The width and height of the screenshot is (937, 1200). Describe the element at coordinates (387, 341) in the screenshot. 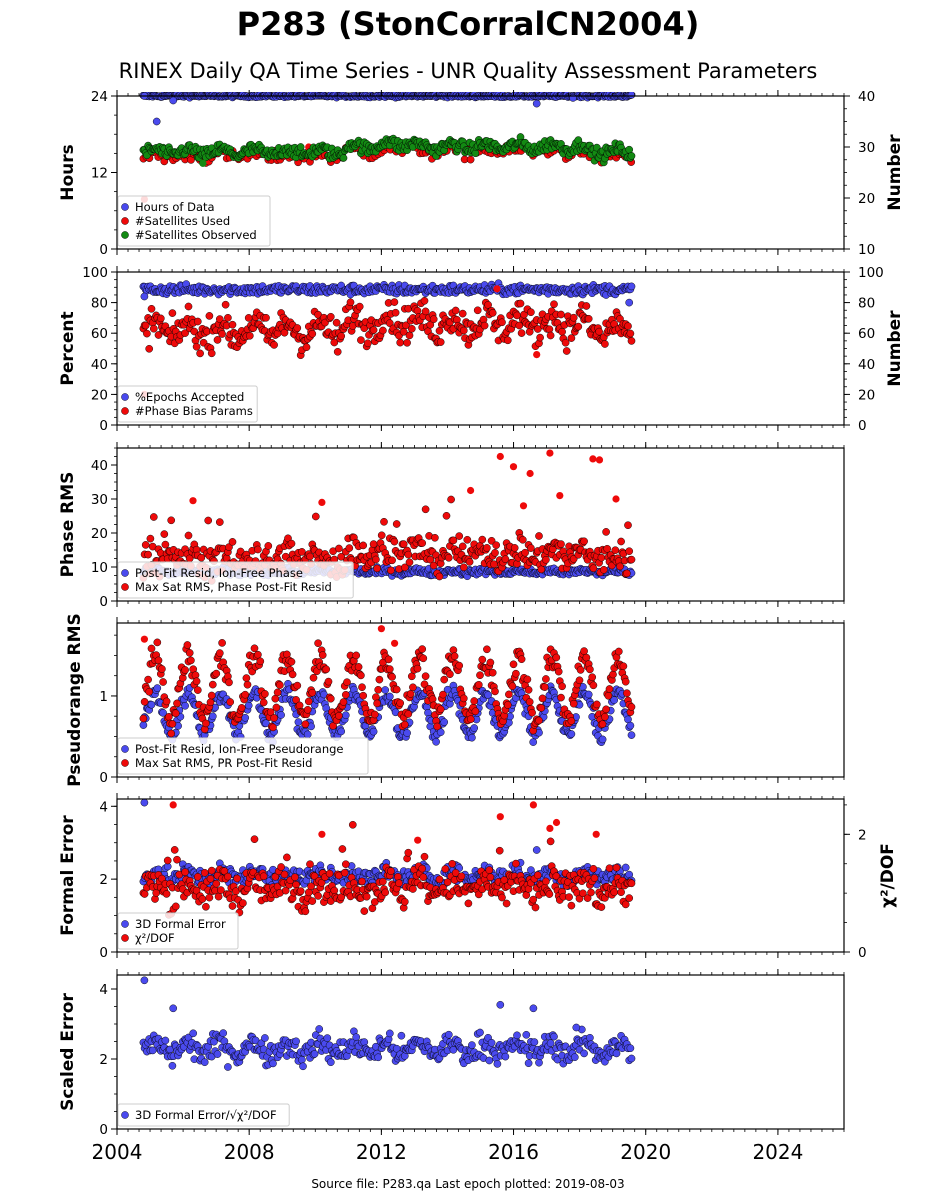

I see `series-red` at that location.